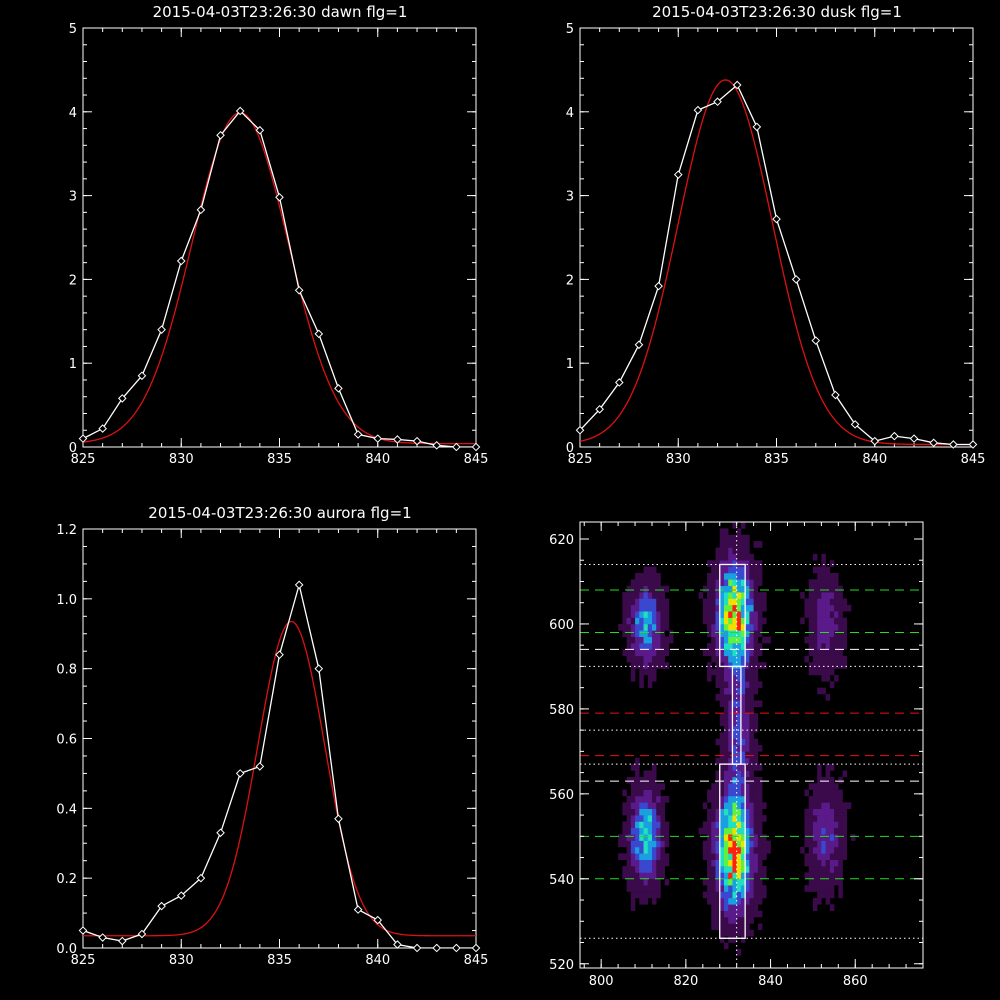  What do you see at coordinates (561, 795) in the screenshot?
I see `y-tick-label: 560` at bounding box center [561, 795].